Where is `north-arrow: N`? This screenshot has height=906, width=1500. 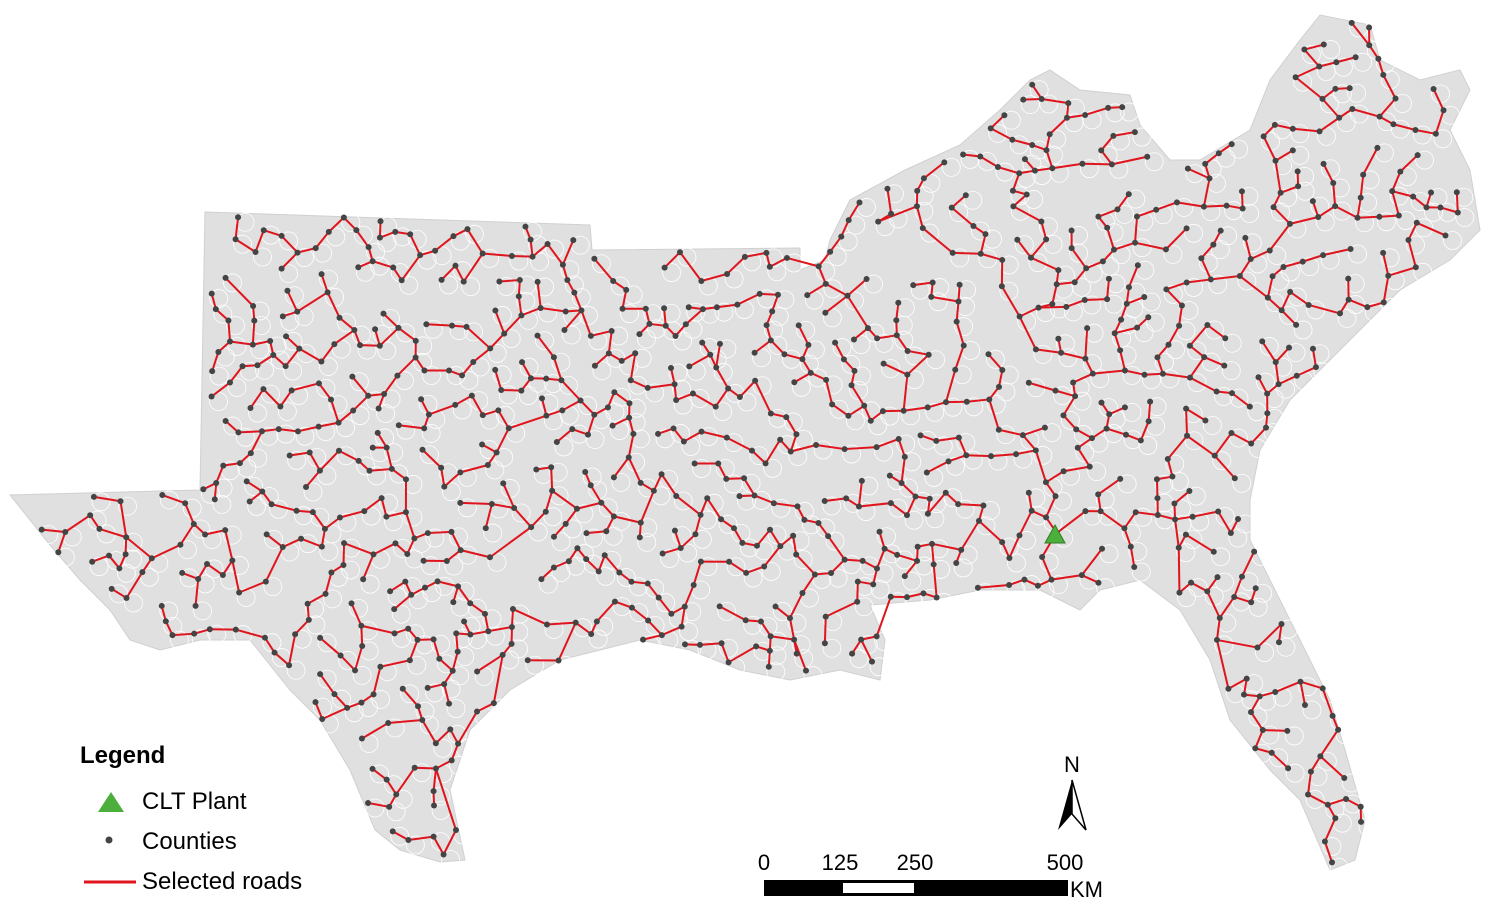 north-arrow: N is located at coordinates (1072, 795).